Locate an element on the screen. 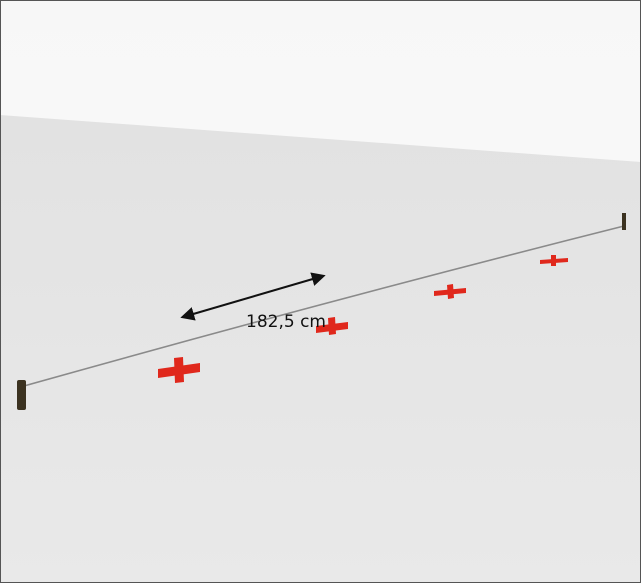 Image resolution: width=641 pixels, height=583 pixels. markers is located at coordinates (363, 319).